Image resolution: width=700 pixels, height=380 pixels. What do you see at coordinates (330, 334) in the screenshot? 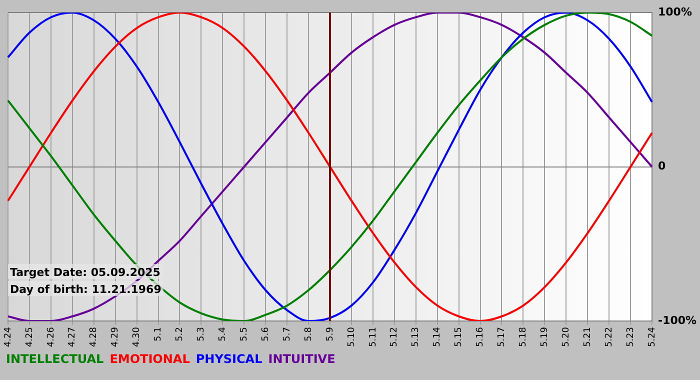
I see `x-tick-label: 5.9` at bounding box center [330, 334].